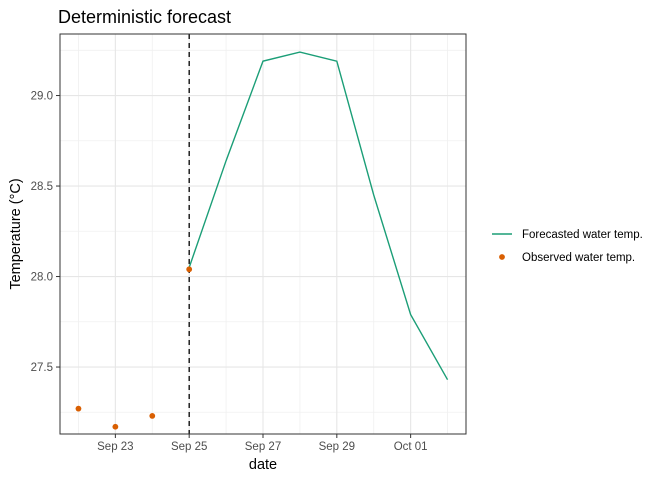  Describe the element at coordinates (189, 447) in the screenshot. I see `x-tick-label: Sep 25` at that location.